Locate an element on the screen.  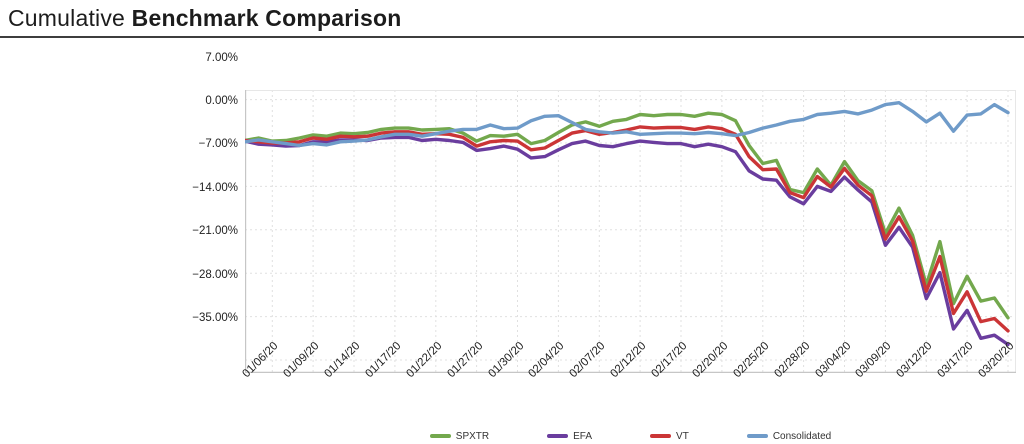
legend-item-efa: EFA is located at coordinates (569, 436).